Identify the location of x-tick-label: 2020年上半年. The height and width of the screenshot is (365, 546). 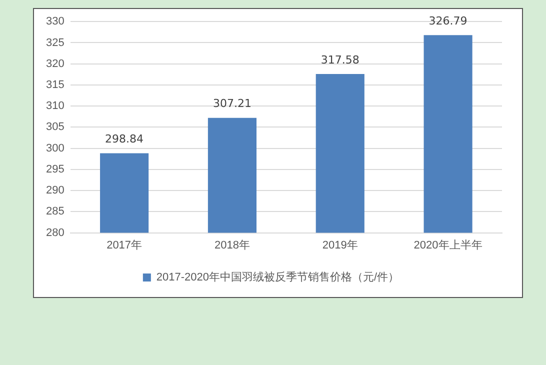
(448, 245).